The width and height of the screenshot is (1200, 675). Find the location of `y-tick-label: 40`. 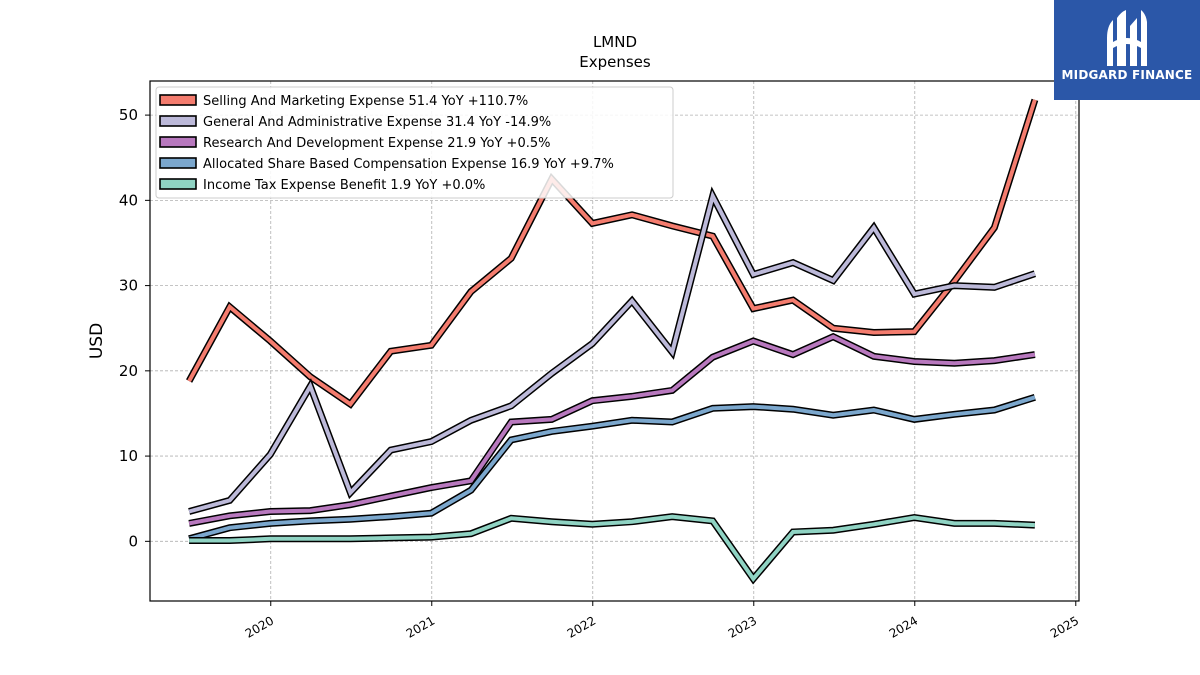

y-tick-label: 40 is located at coordinates (128, 200).